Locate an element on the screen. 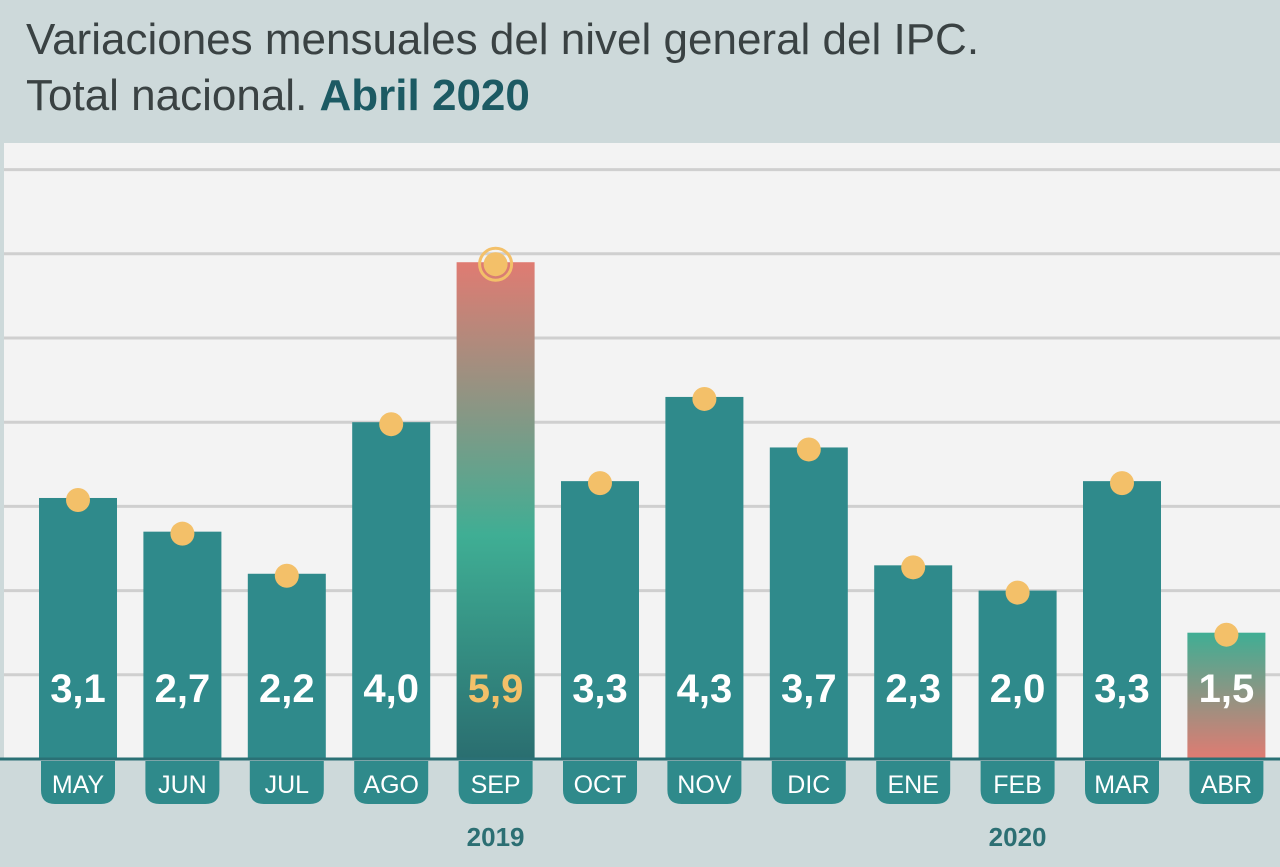 The image size is (1280, 867). tab-dic is located at coordinates (808, 782).